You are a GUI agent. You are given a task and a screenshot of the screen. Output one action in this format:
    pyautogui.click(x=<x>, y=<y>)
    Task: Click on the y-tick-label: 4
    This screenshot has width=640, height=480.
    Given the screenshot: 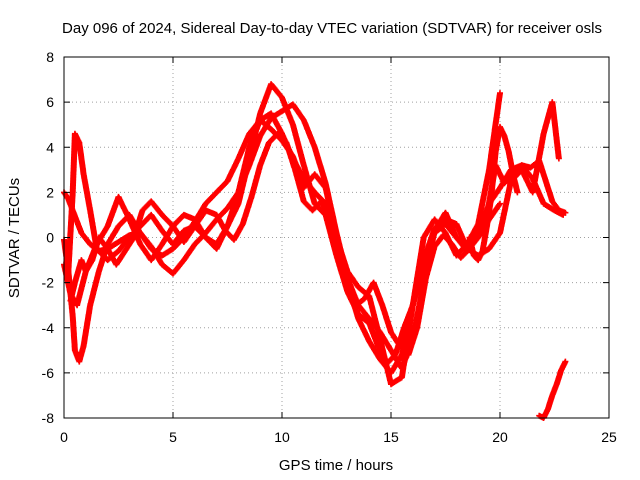 What is the action you would take?
    pyautogui.click(x=50, y=147)
    